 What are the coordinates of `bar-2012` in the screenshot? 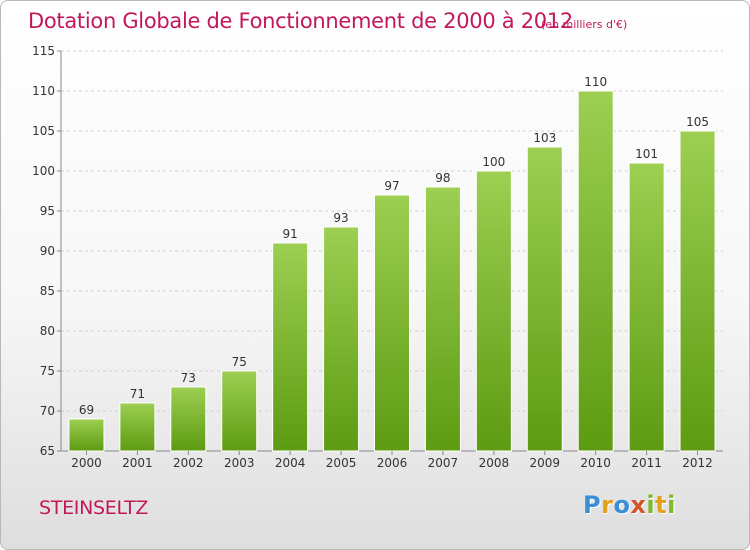 It's located at (697, 291).